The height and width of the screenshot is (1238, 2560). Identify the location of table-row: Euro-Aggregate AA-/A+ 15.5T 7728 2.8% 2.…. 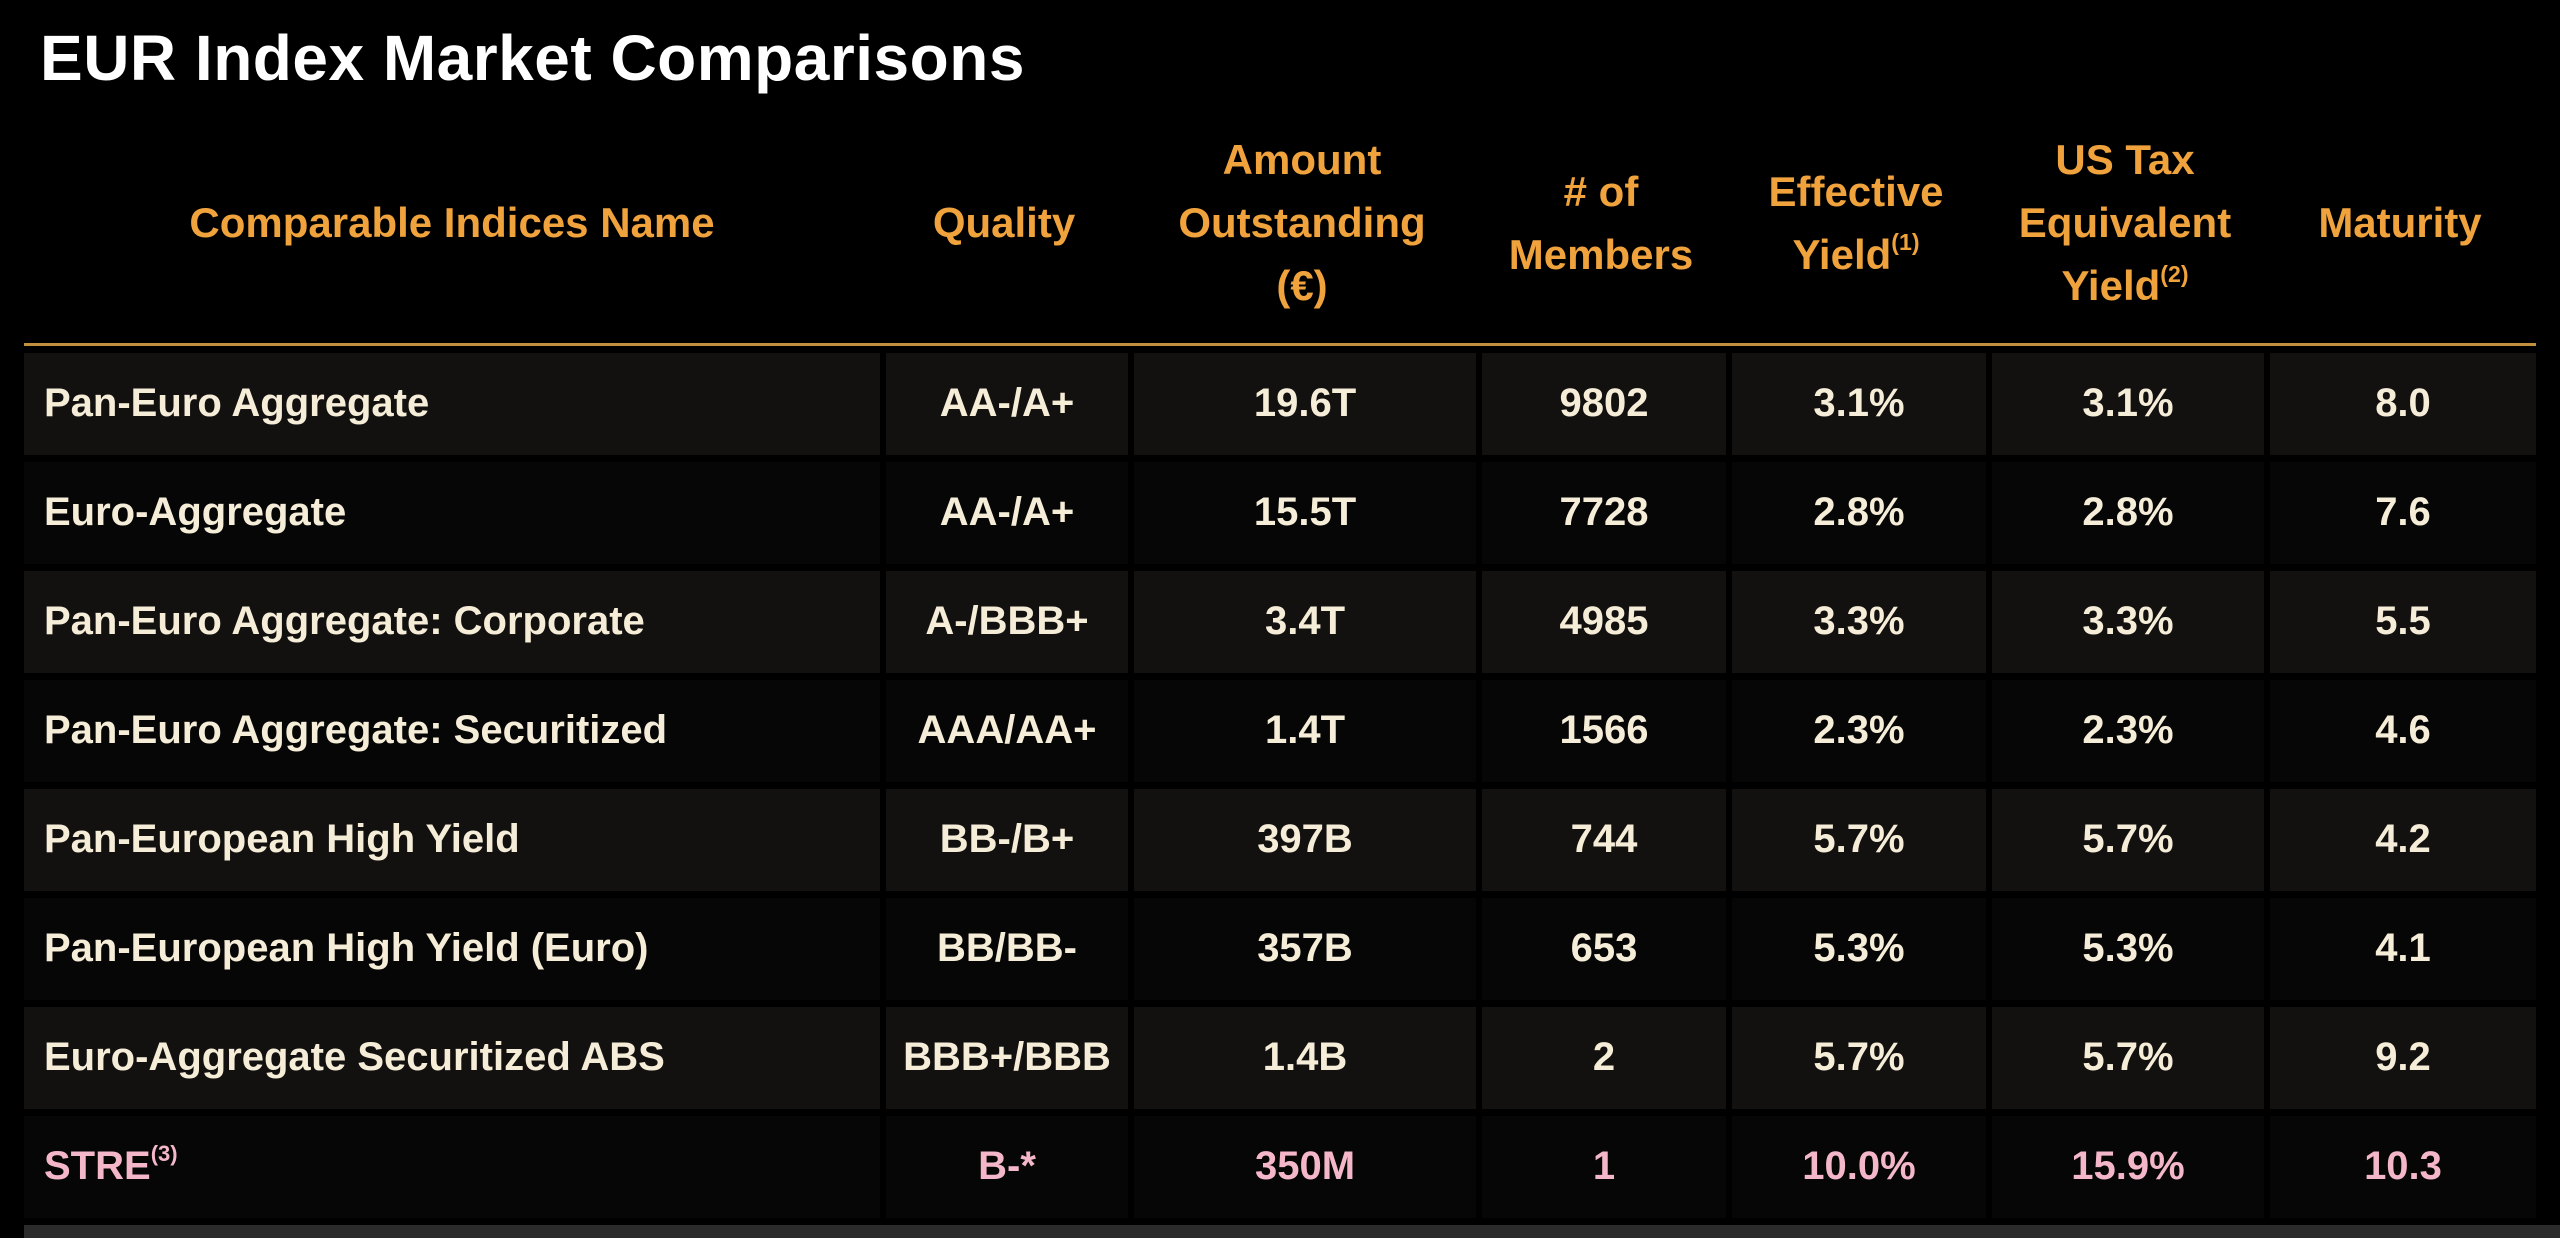
(1280, 512).